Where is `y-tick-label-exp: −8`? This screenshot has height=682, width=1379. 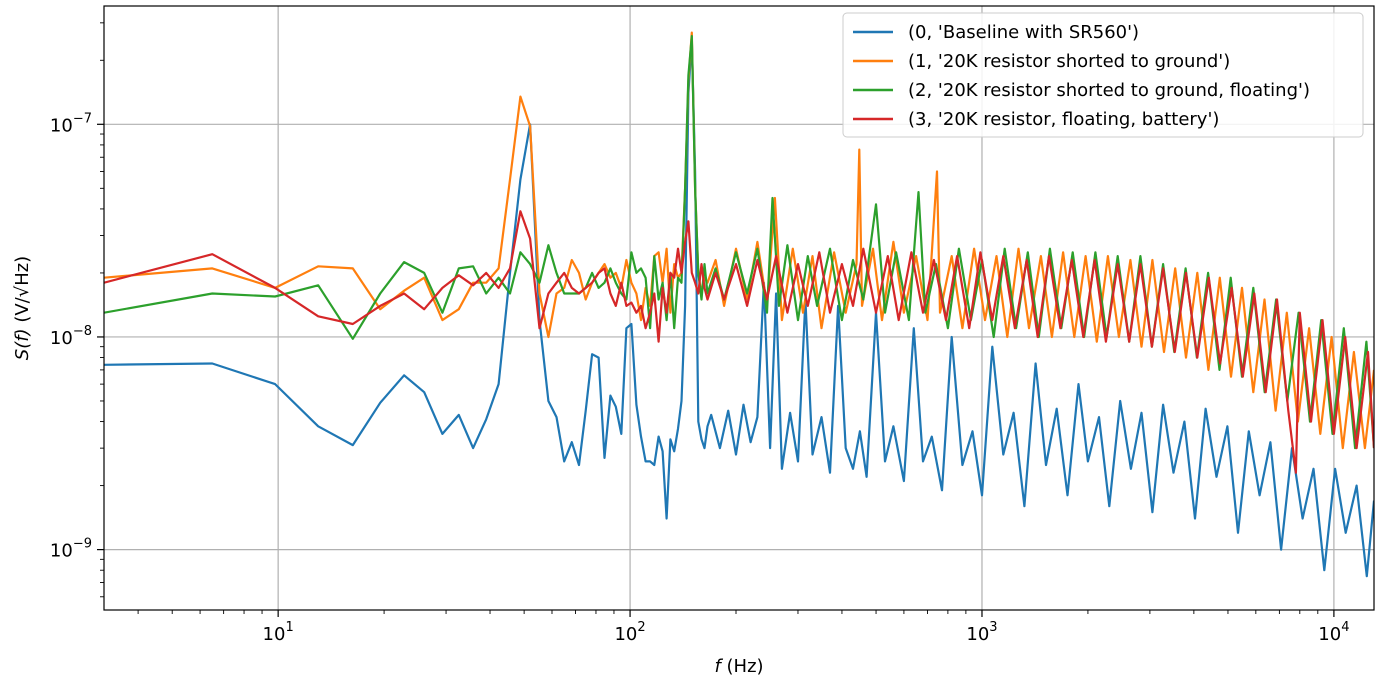 y-tick-label-exp: −8 is located at coordinates (82, 331).